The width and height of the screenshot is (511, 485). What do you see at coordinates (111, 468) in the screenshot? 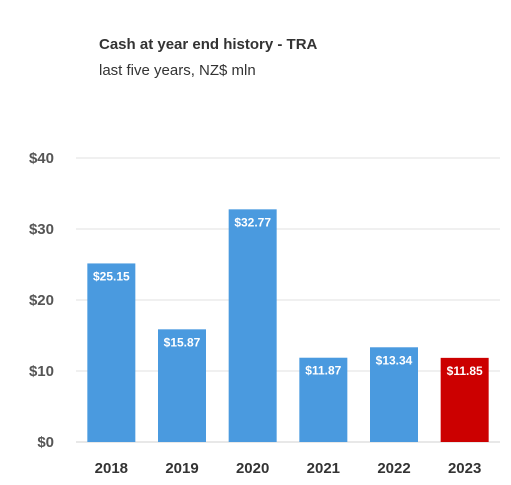
I see `x-tick-label-2018: 2018` at bounding box center [111, 468].